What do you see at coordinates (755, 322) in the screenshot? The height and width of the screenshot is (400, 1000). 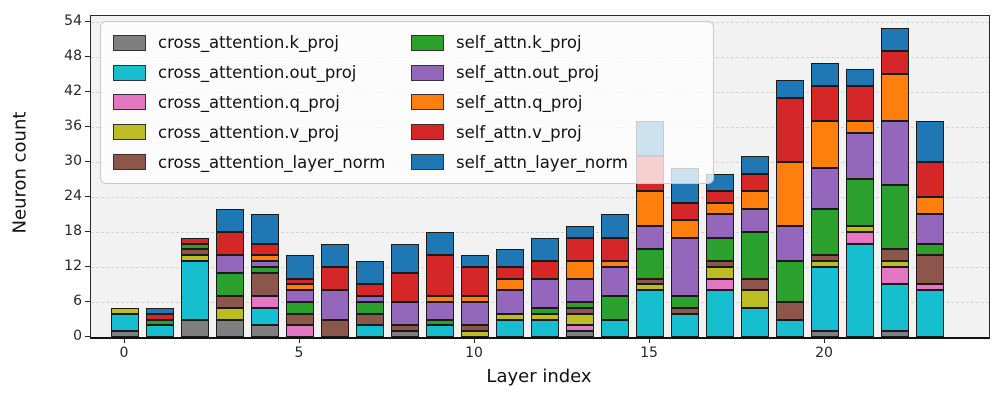 I see `bar-segment-layer18-cross_attention.out_proj` at bounding box center [755, 322].